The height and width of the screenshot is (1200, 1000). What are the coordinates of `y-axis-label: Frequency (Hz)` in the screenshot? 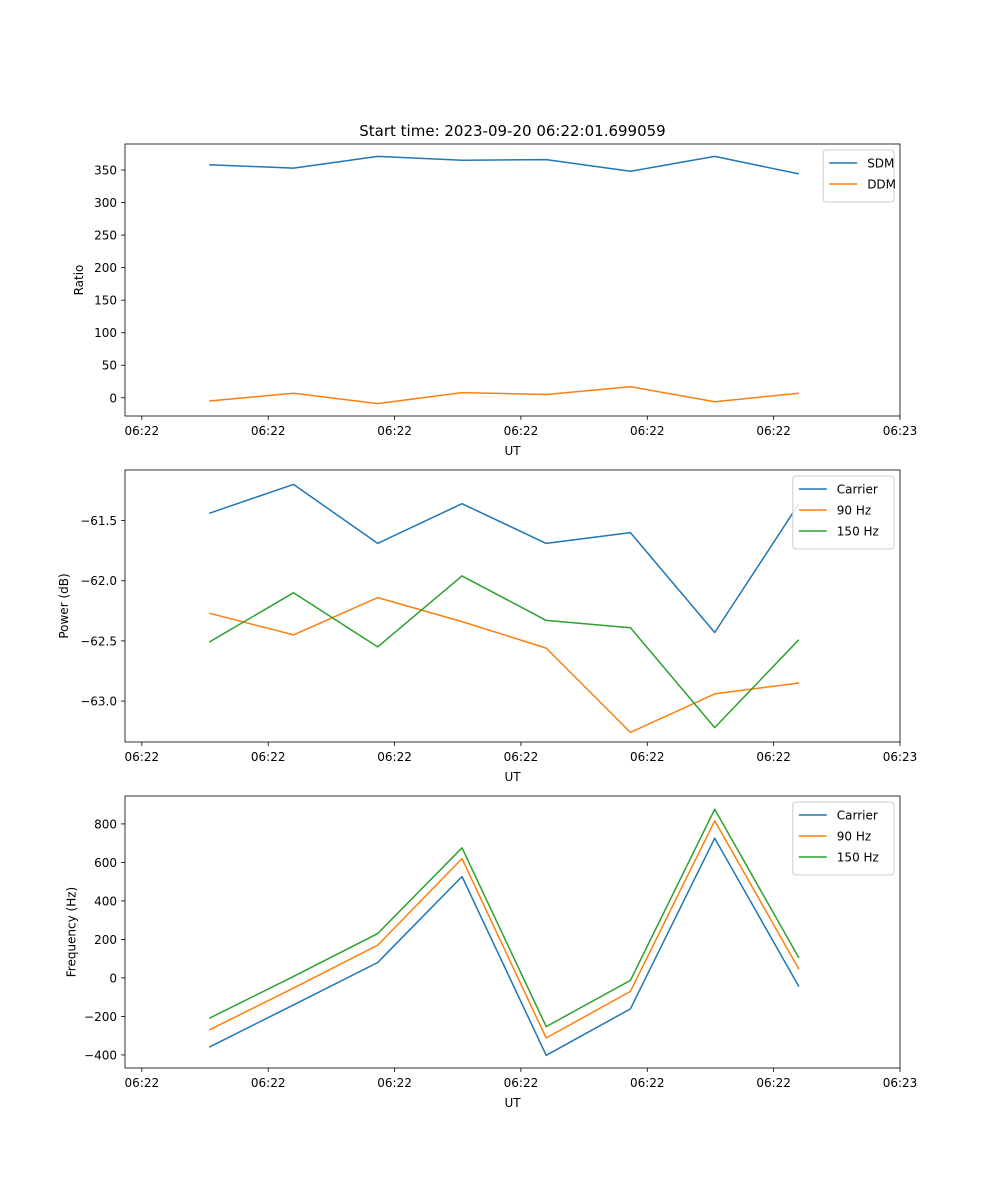 It's located at (71, 932).